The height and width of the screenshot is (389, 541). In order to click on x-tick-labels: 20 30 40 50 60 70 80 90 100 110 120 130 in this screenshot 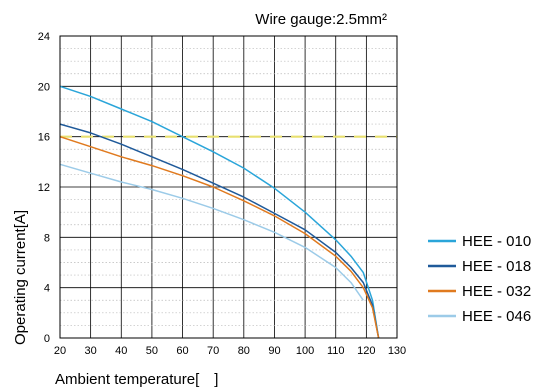, I will do `click(230, 351)`.